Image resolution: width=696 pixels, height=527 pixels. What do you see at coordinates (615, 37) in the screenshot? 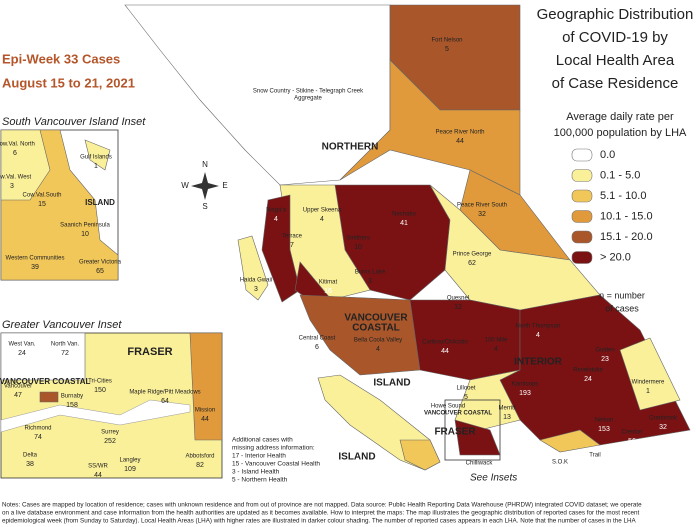
I see `map-title: of COVID-19 by` at bounding box center [615, 37].